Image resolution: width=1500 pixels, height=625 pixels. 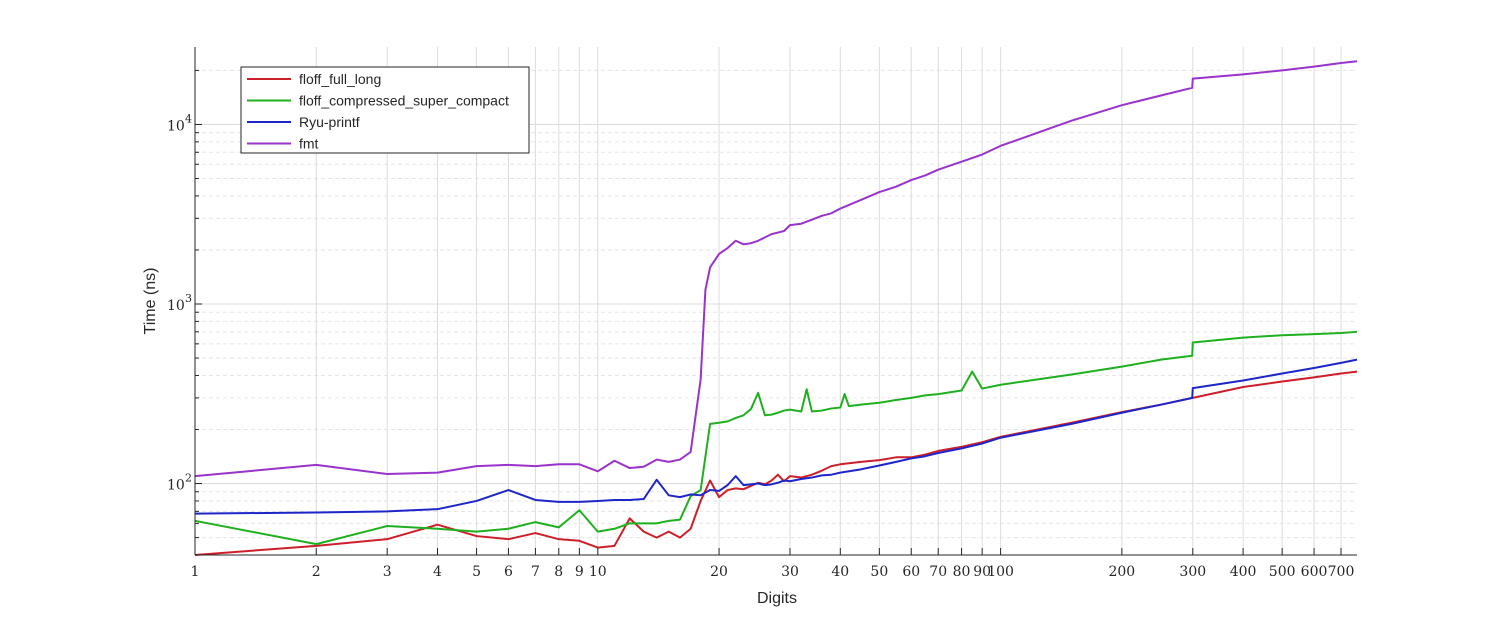 I want to click on x-tick-label: 20, so click(x=719, y=572).